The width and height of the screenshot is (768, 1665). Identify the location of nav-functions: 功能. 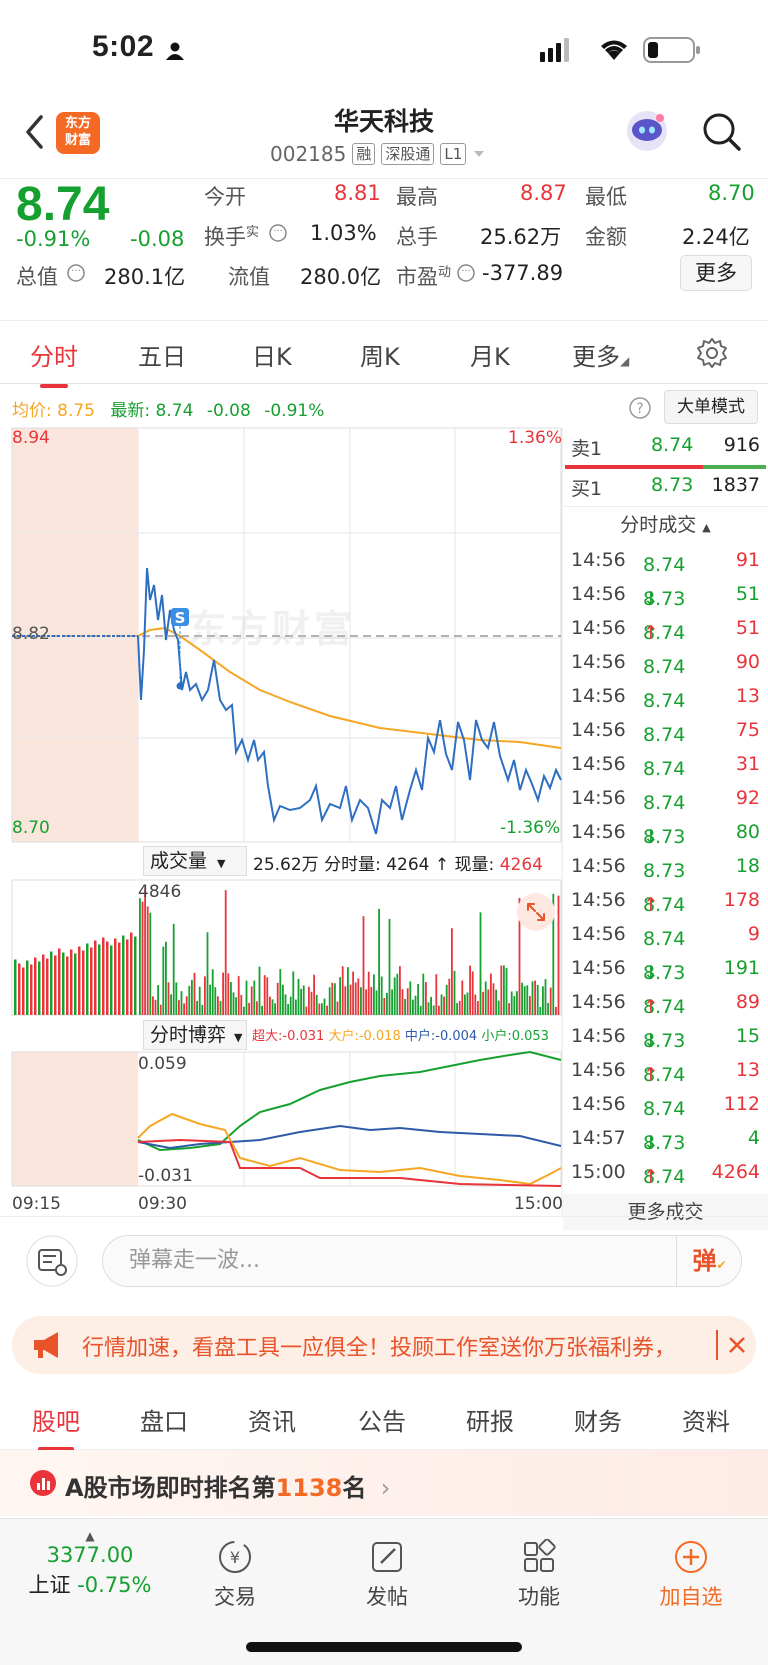
(539, 1574).